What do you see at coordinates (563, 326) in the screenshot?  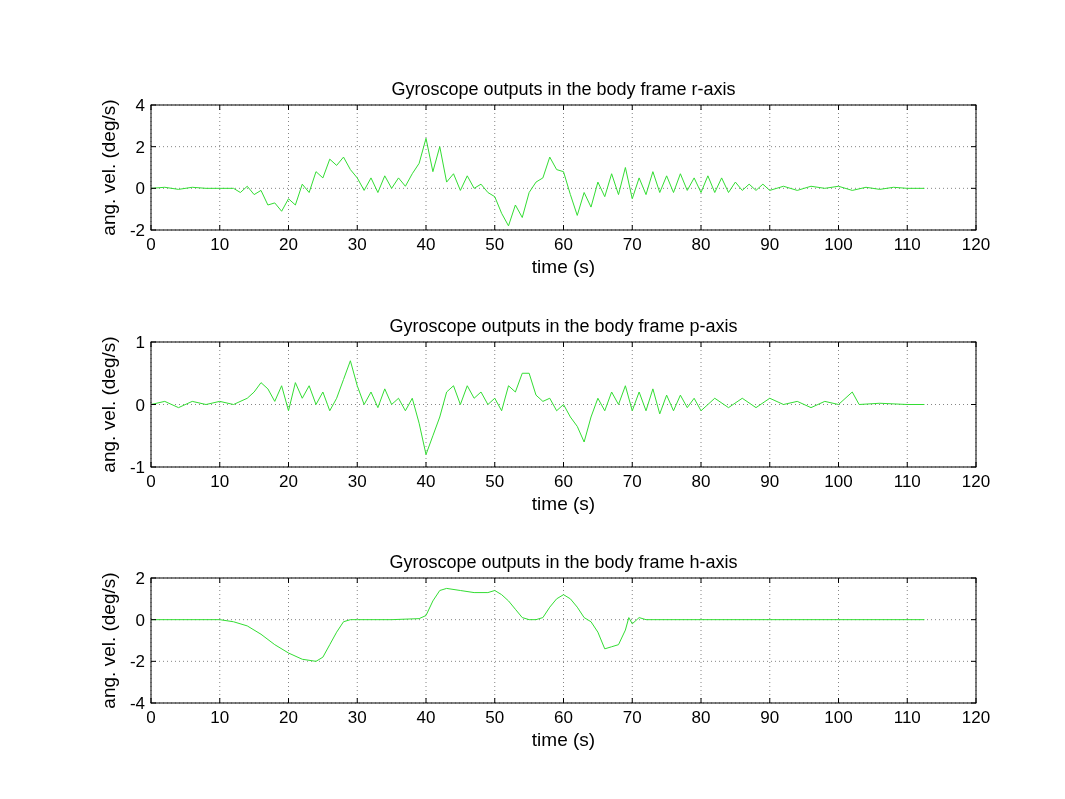 I see `chart-title: Gyroscope outputs in the body frame p-axis` at bounding box center [563, 326].